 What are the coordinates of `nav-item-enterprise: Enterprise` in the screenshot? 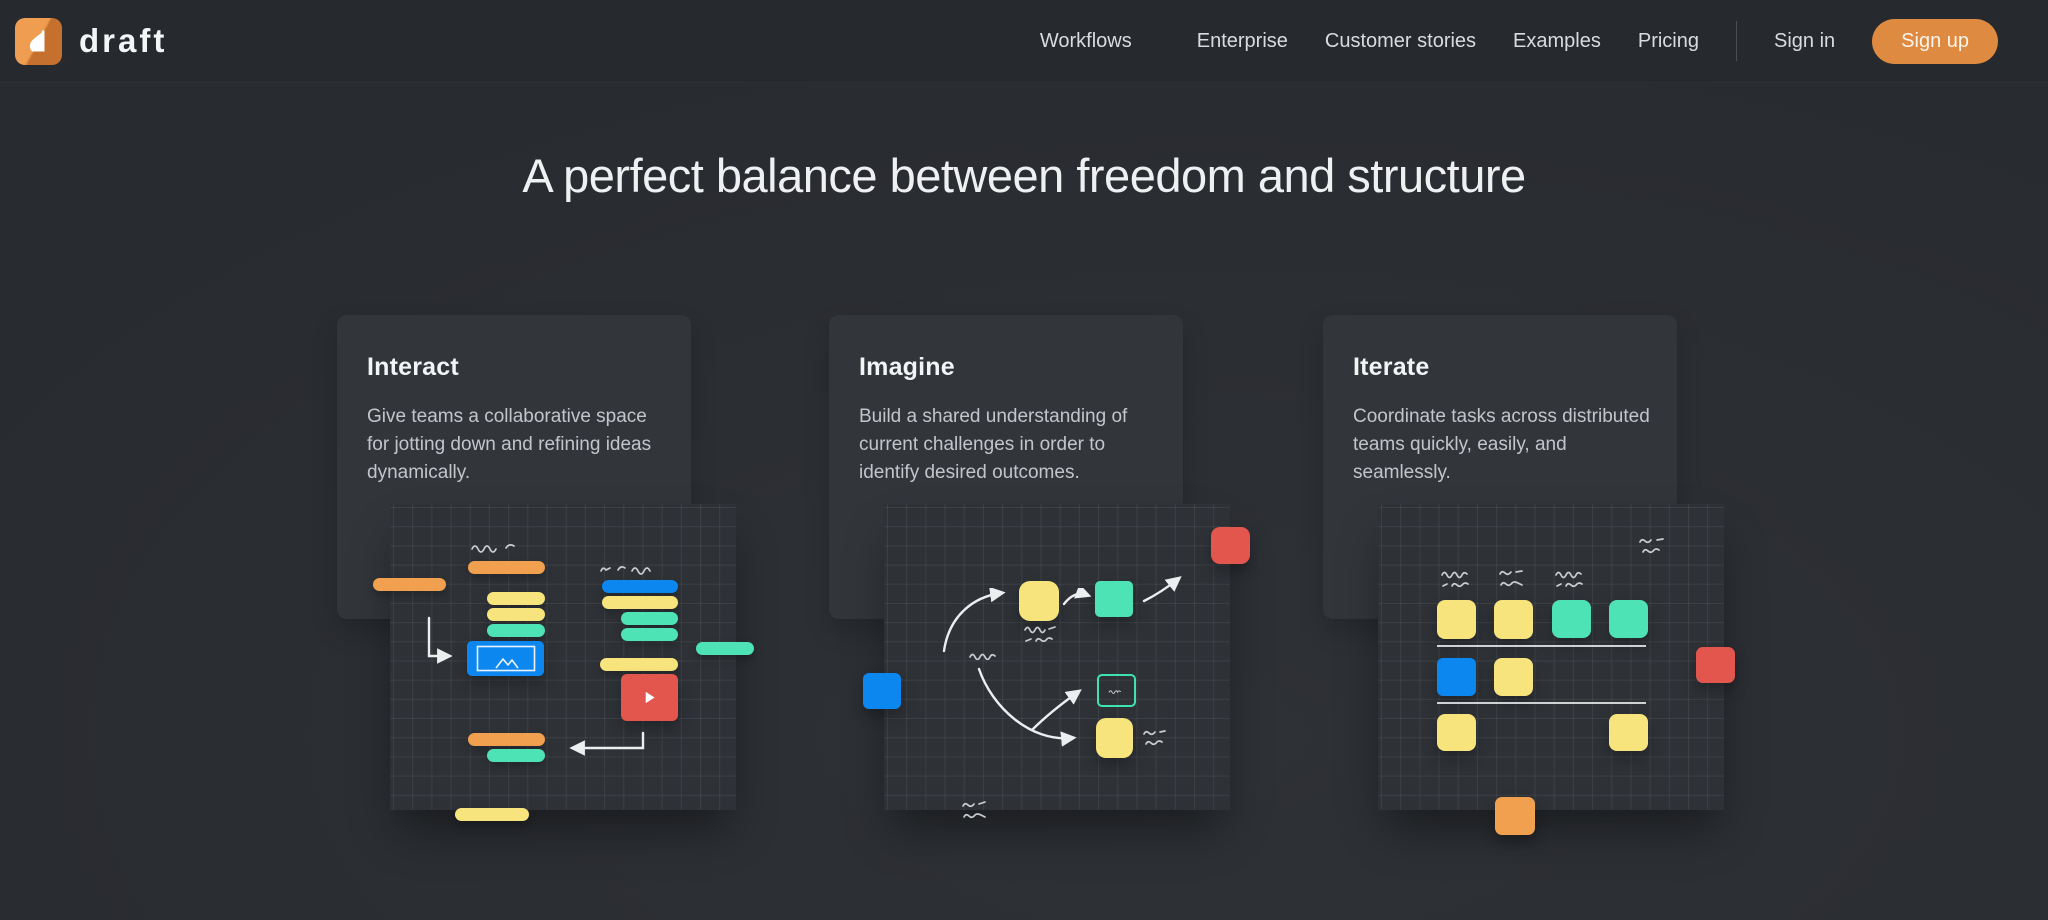 It's located at (1242, 40).